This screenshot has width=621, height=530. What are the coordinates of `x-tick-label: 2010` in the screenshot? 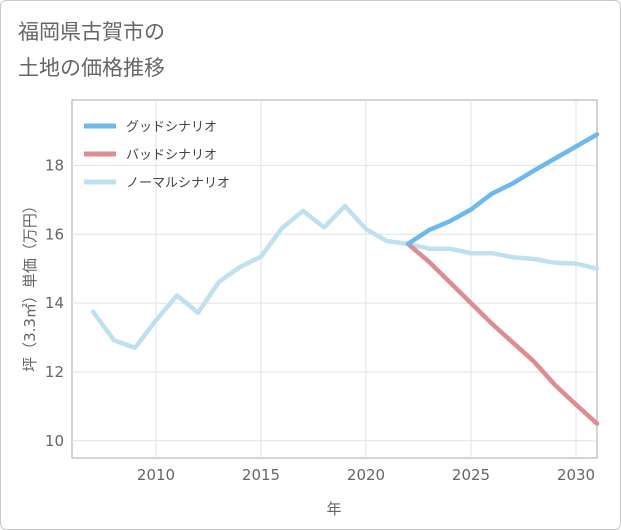 It's located at (156, 475).